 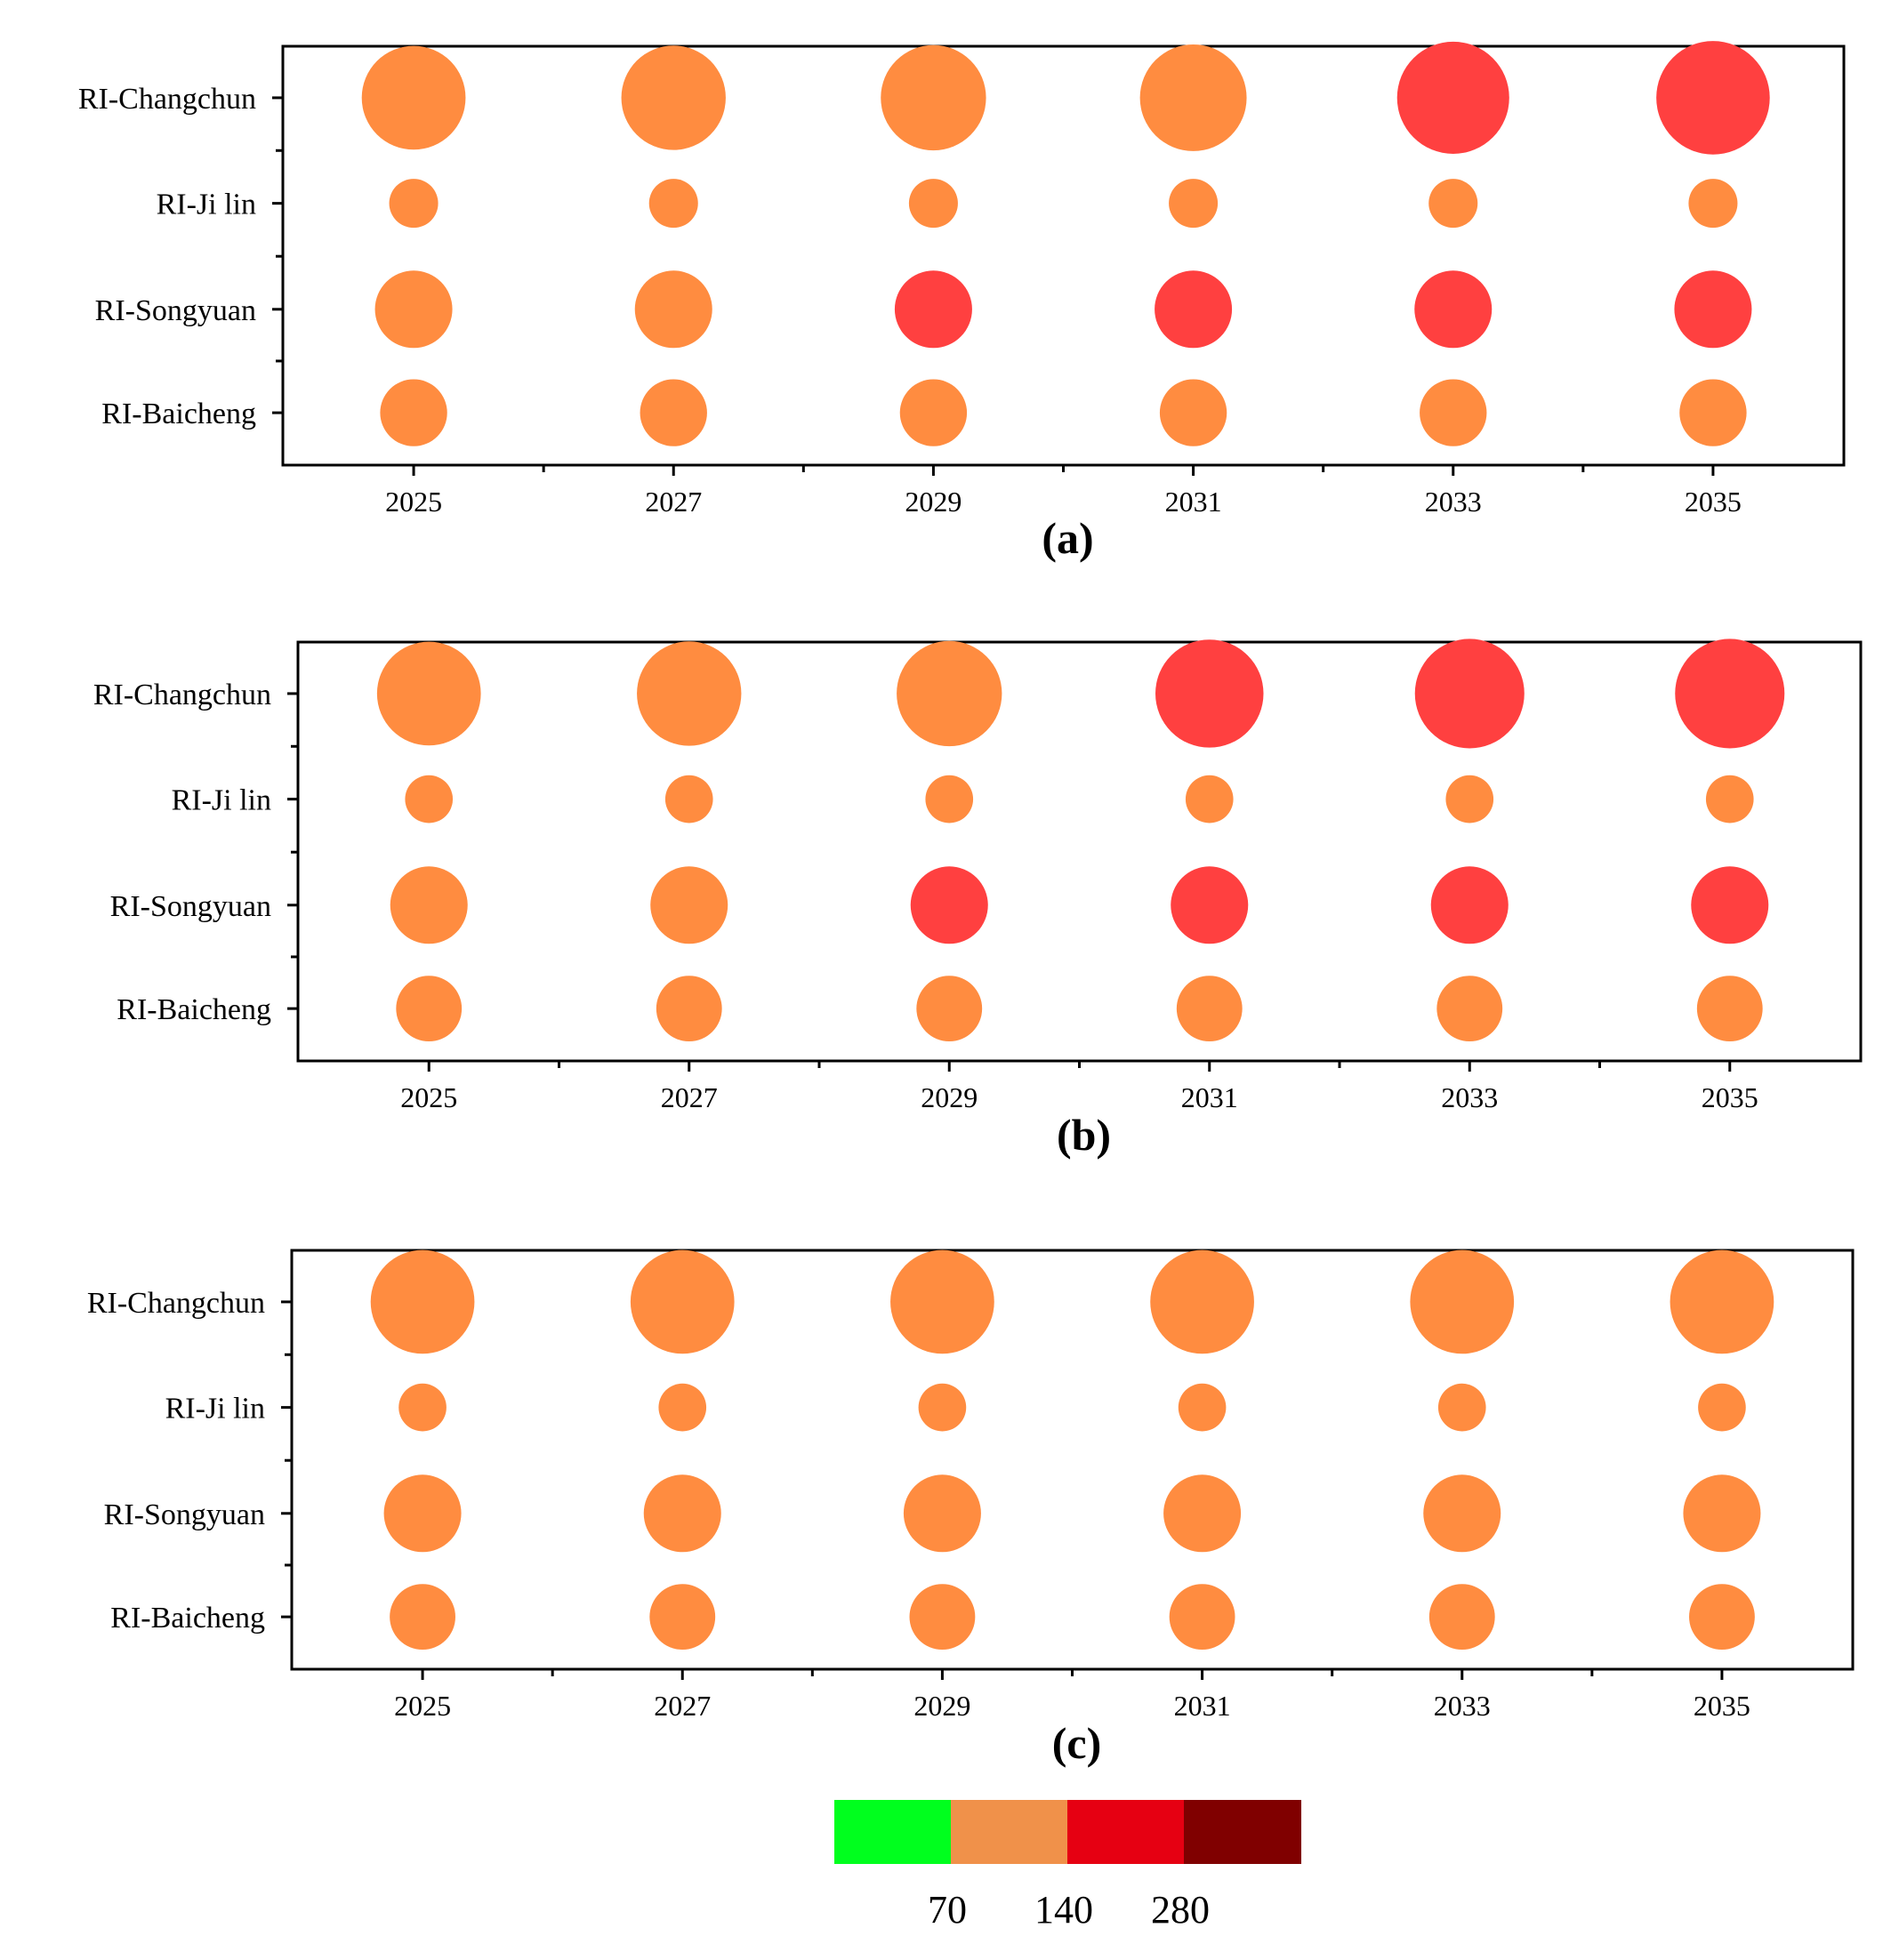 What do you see at coordinates (1063, 1910) in the screenshot?
I see `legend-threshold-label: 140` at bounding box center [1063, 1910].